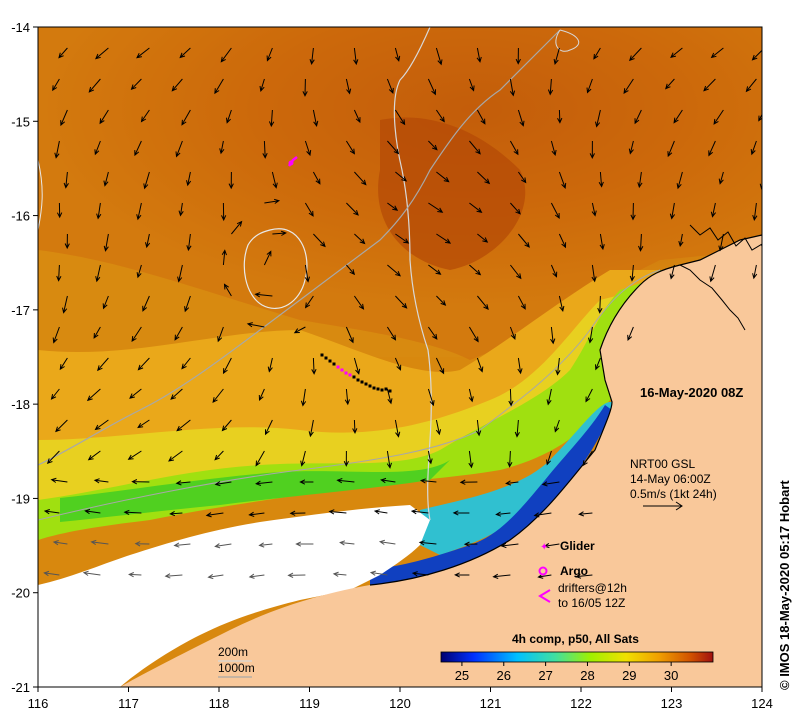 The image size is (799, 728). Describe the element at coordinates (577, 546) in the screenshot. I see `glider-legend-label: Glider` at that location.